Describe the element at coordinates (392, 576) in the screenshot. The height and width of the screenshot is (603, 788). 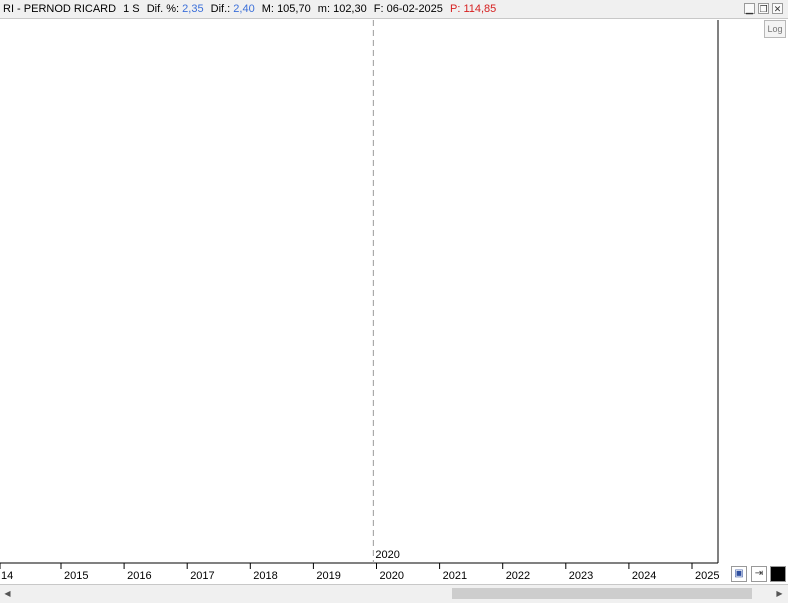
I see `x-tick-label: 2020` at that location.